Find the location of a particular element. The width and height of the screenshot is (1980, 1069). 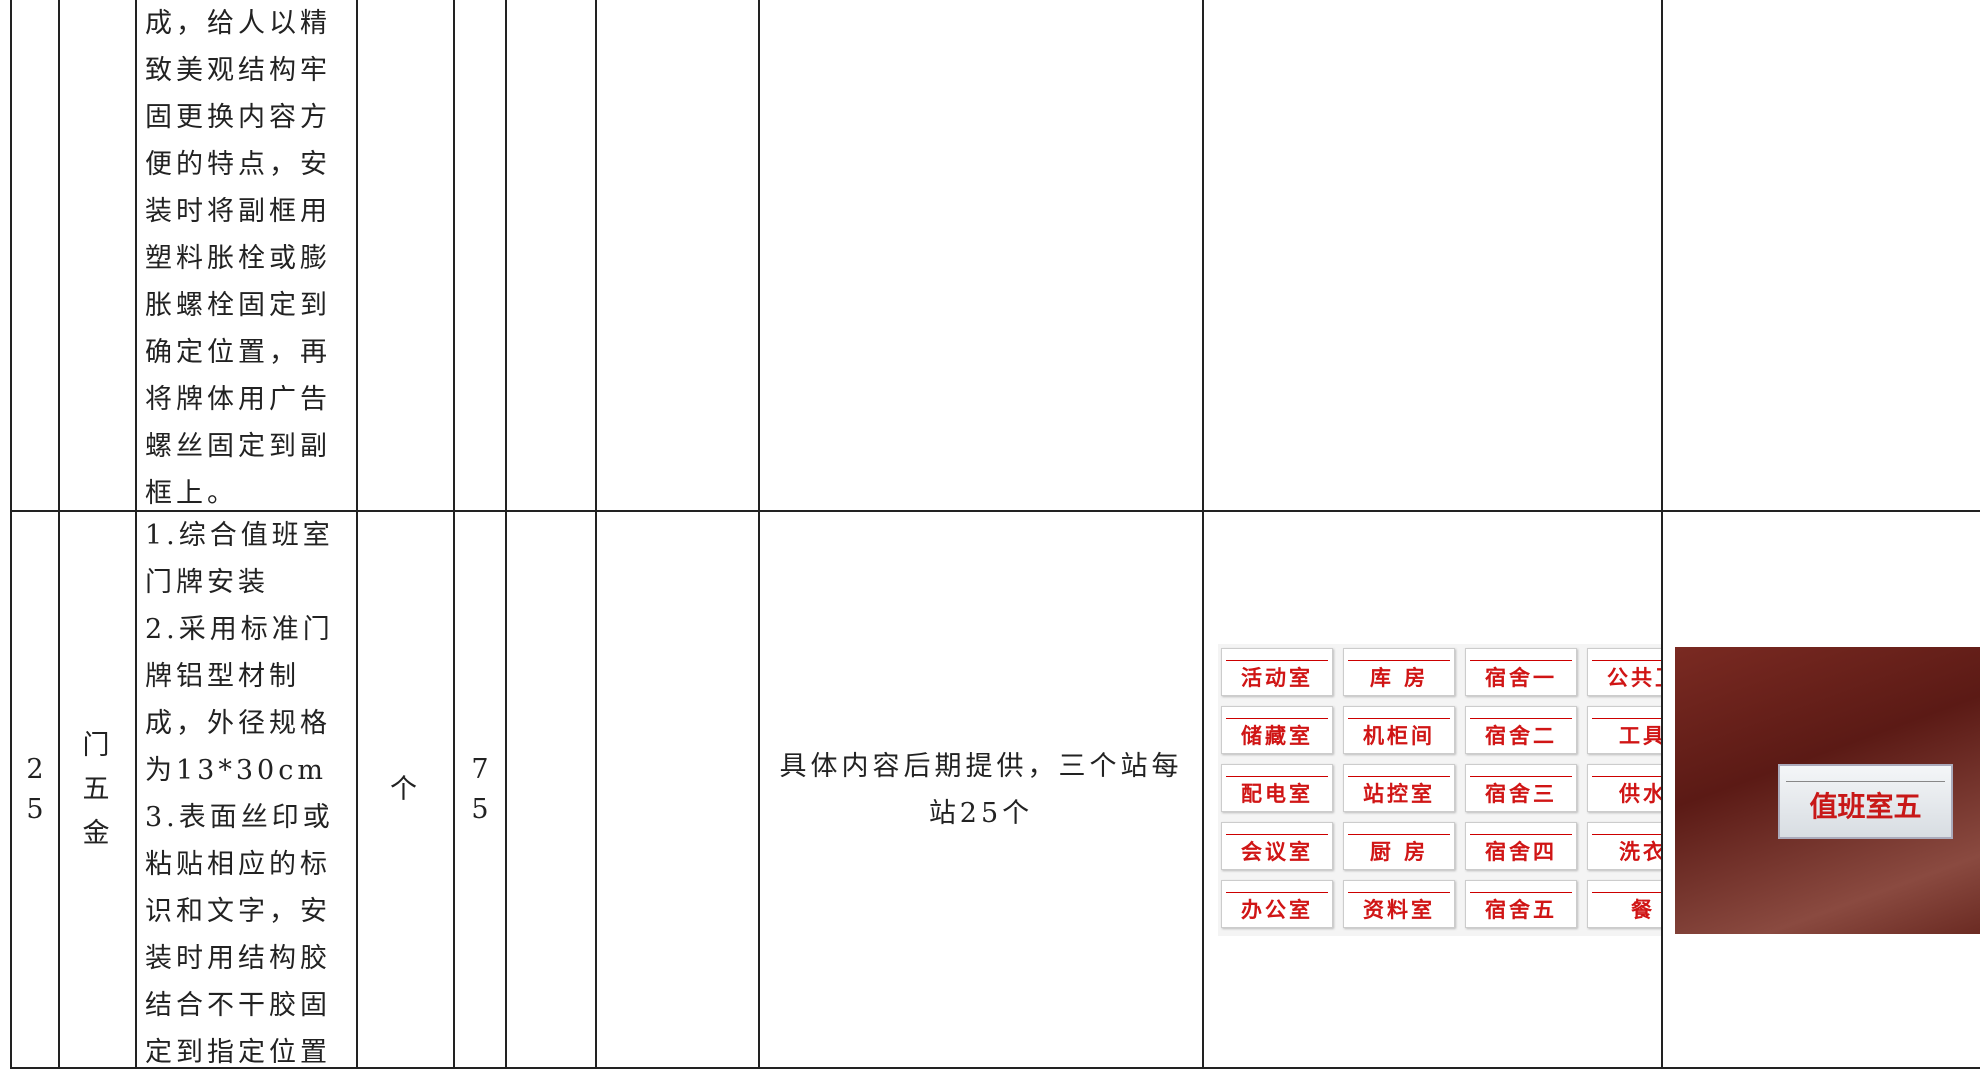

sign-label: 库 房 is located at coordinates (1399, 678).